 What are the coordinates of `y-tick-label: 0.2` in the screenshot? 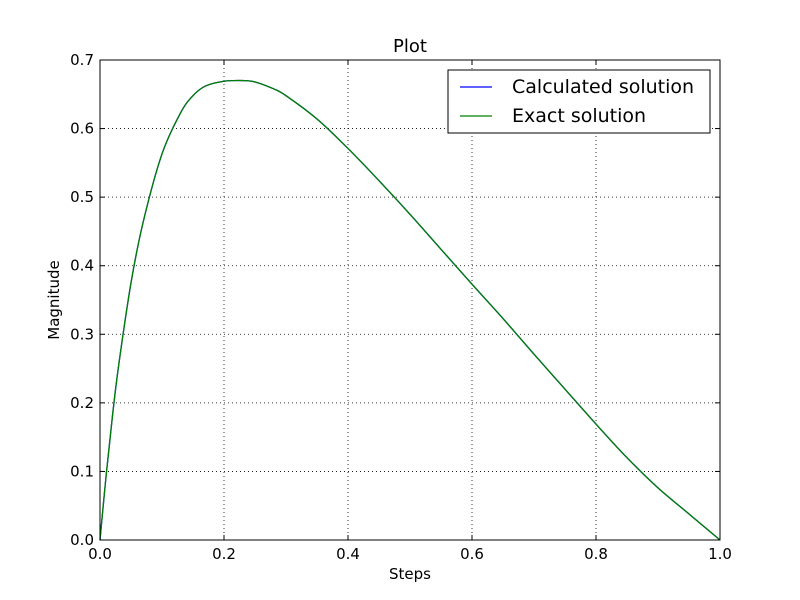 It's located at (82, 403).